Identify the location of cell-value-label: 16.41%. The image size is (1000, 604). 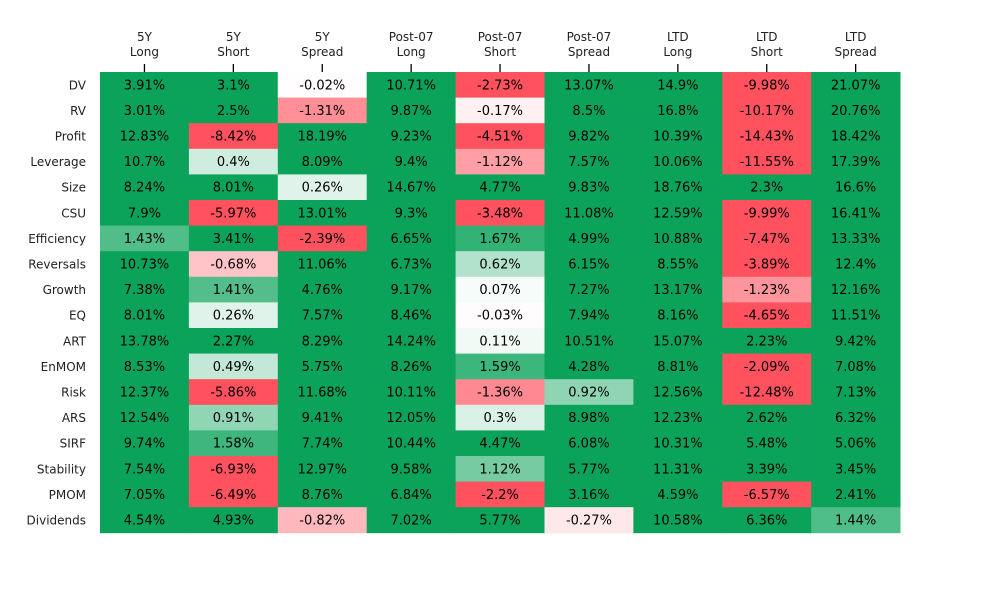
(856, 213).